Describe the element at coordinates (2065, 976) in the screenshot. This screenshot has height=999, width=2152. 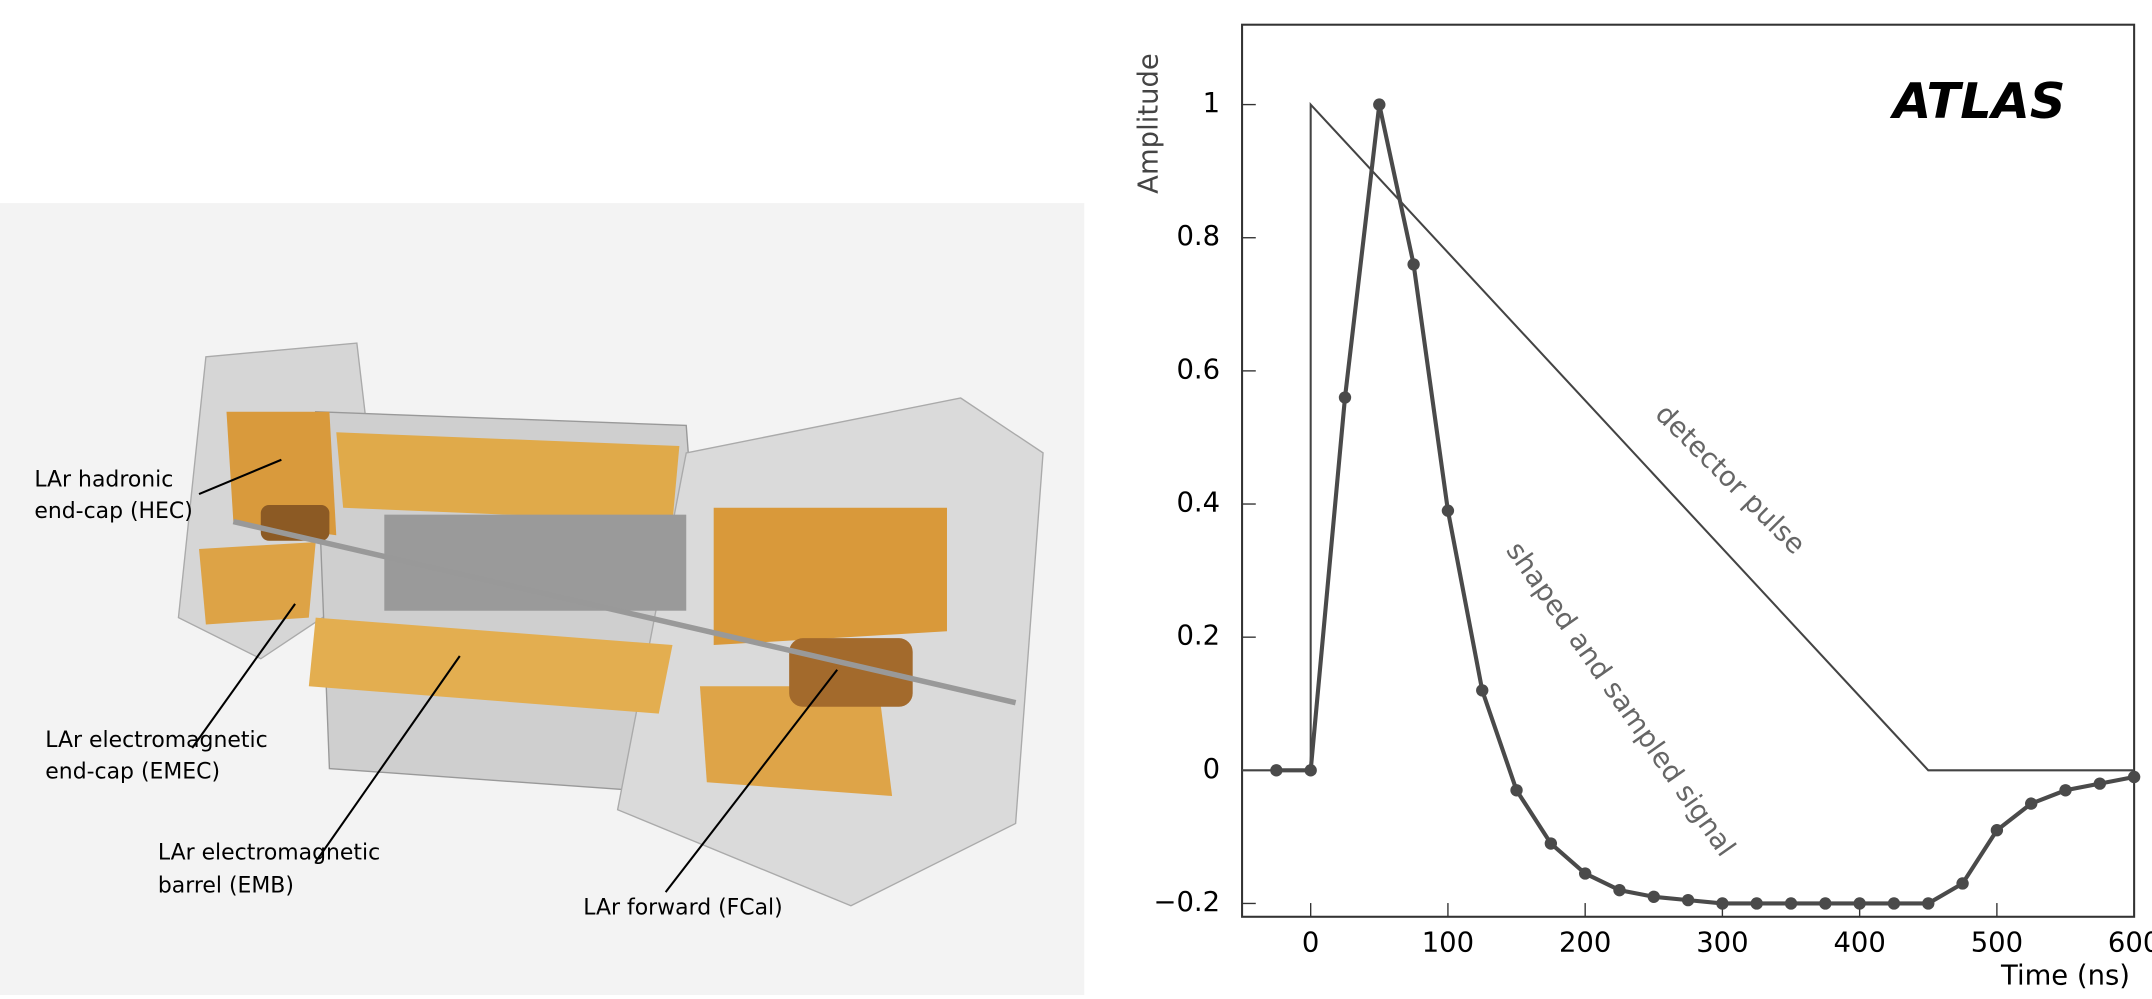
I see `x-axis-label: Time (ns)` at that location.